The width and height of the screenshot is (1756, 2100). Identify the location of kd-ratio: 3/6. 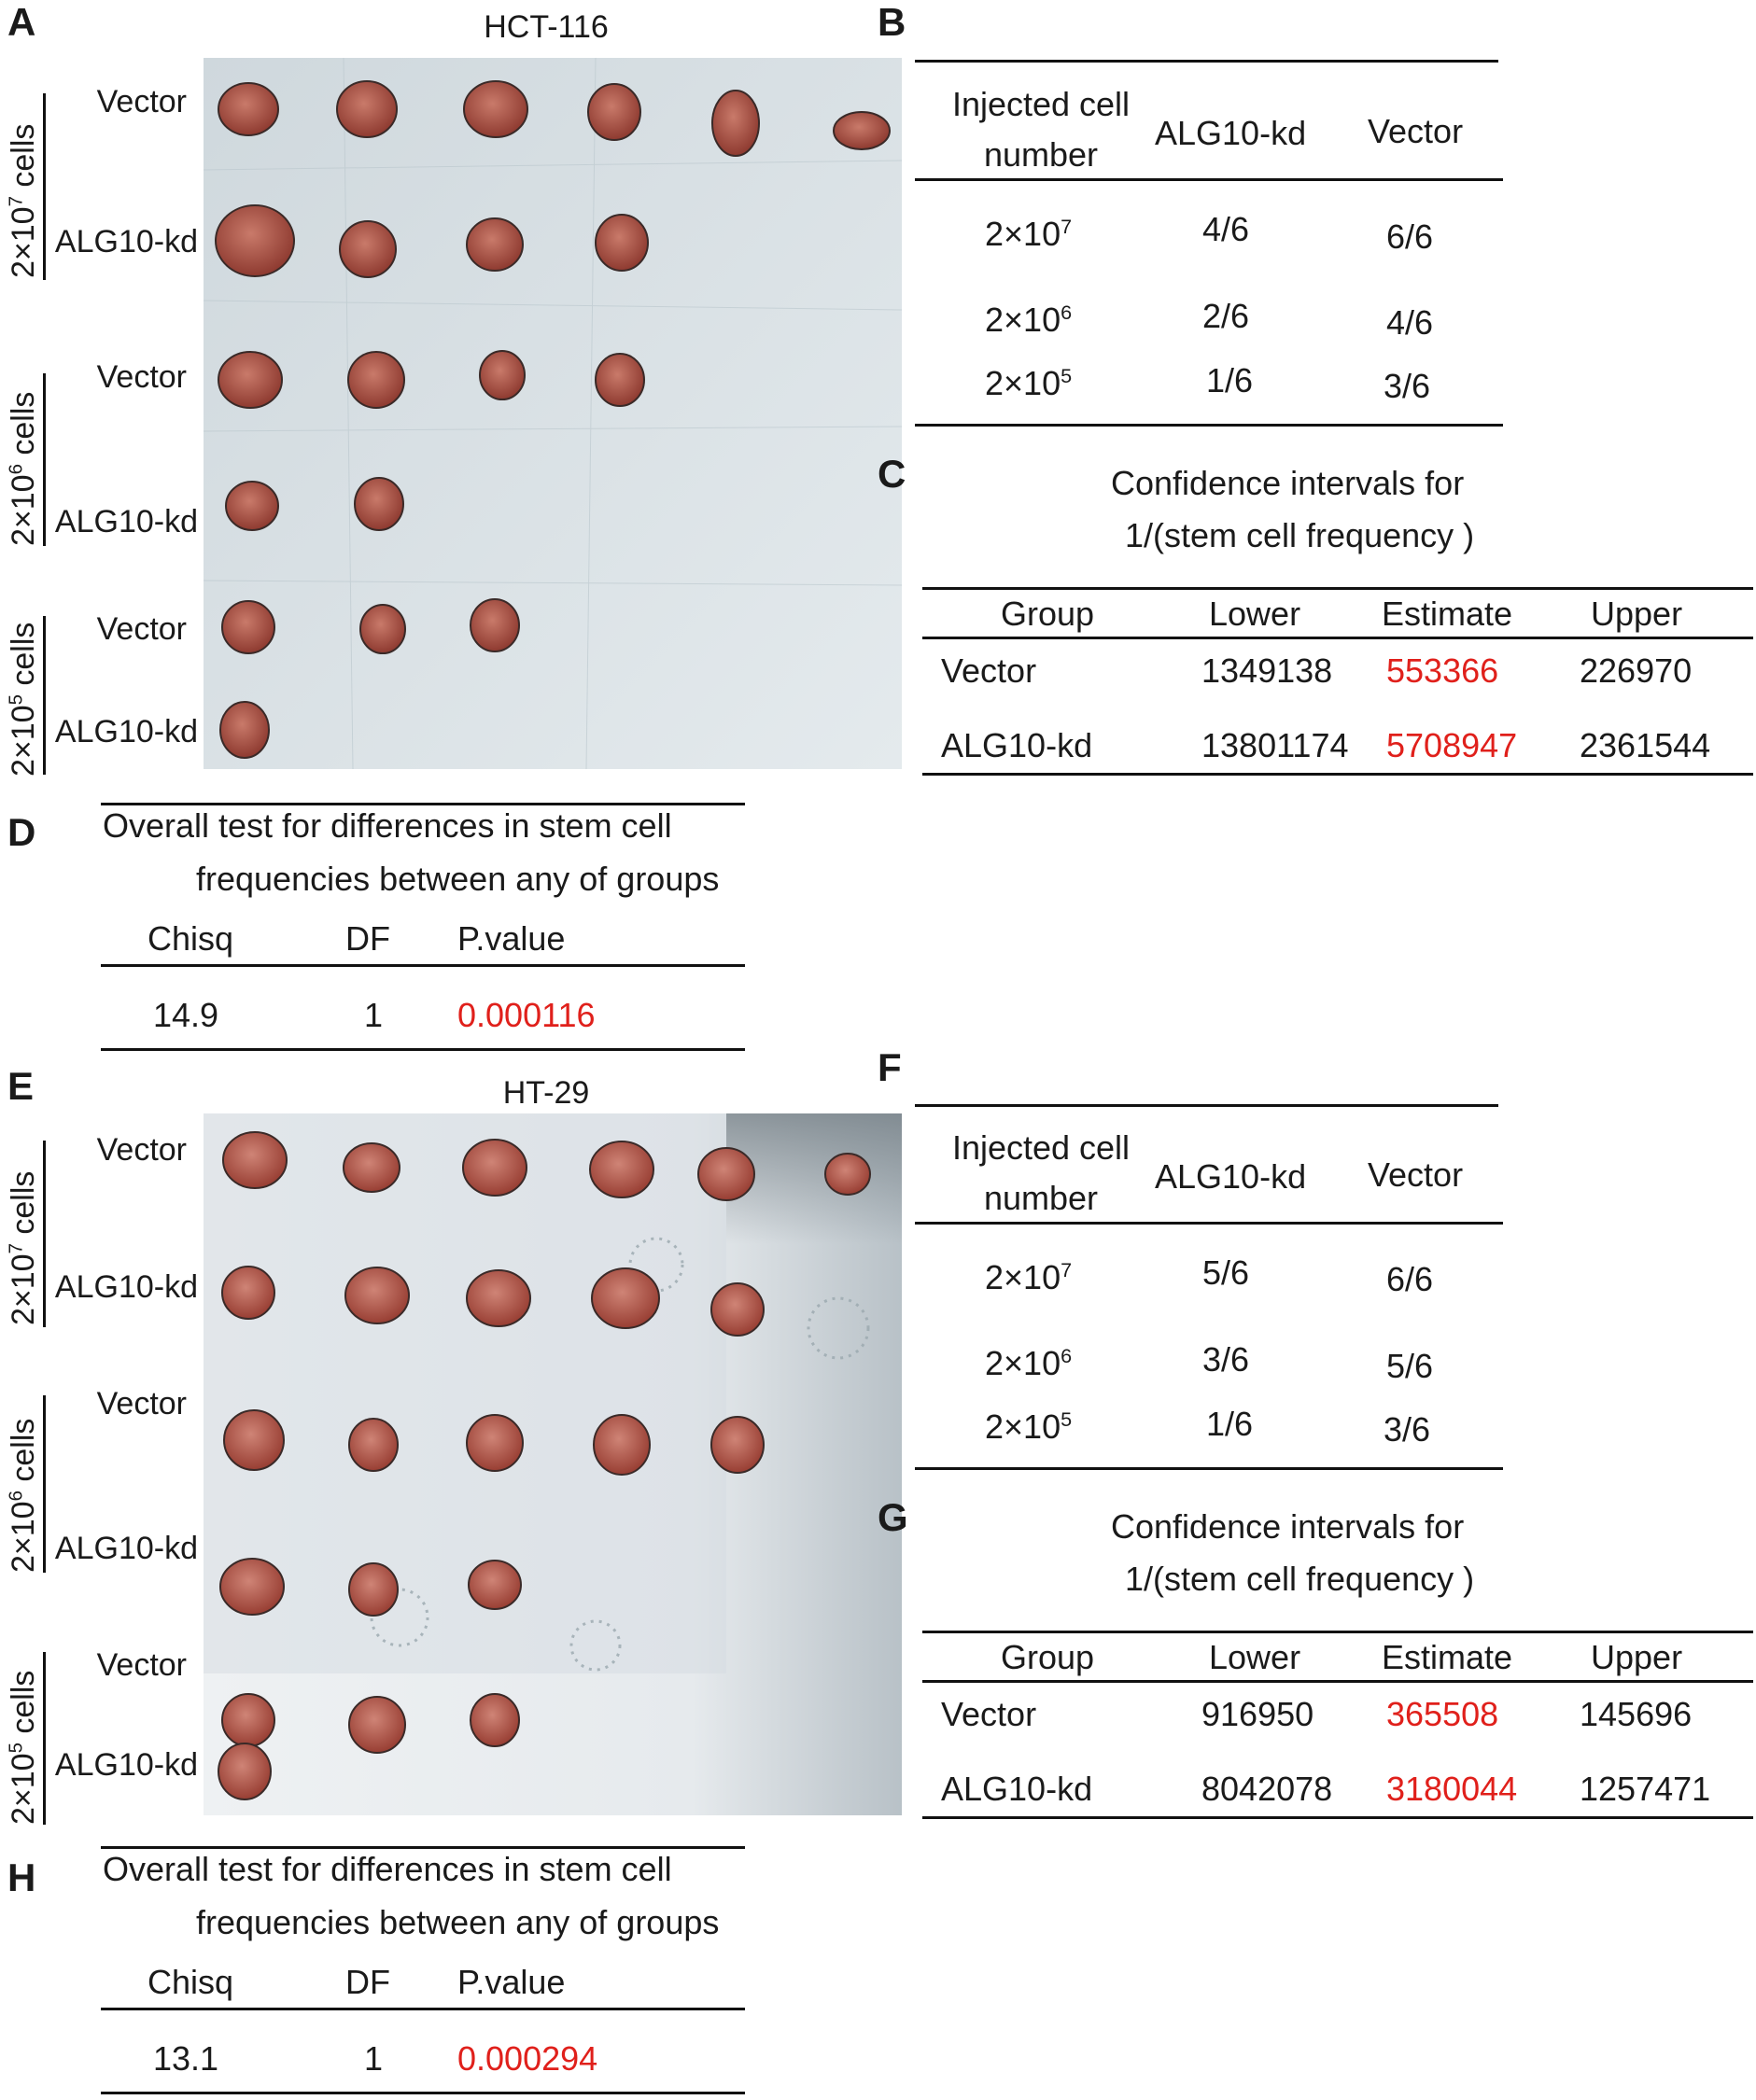
(1226, 1359).